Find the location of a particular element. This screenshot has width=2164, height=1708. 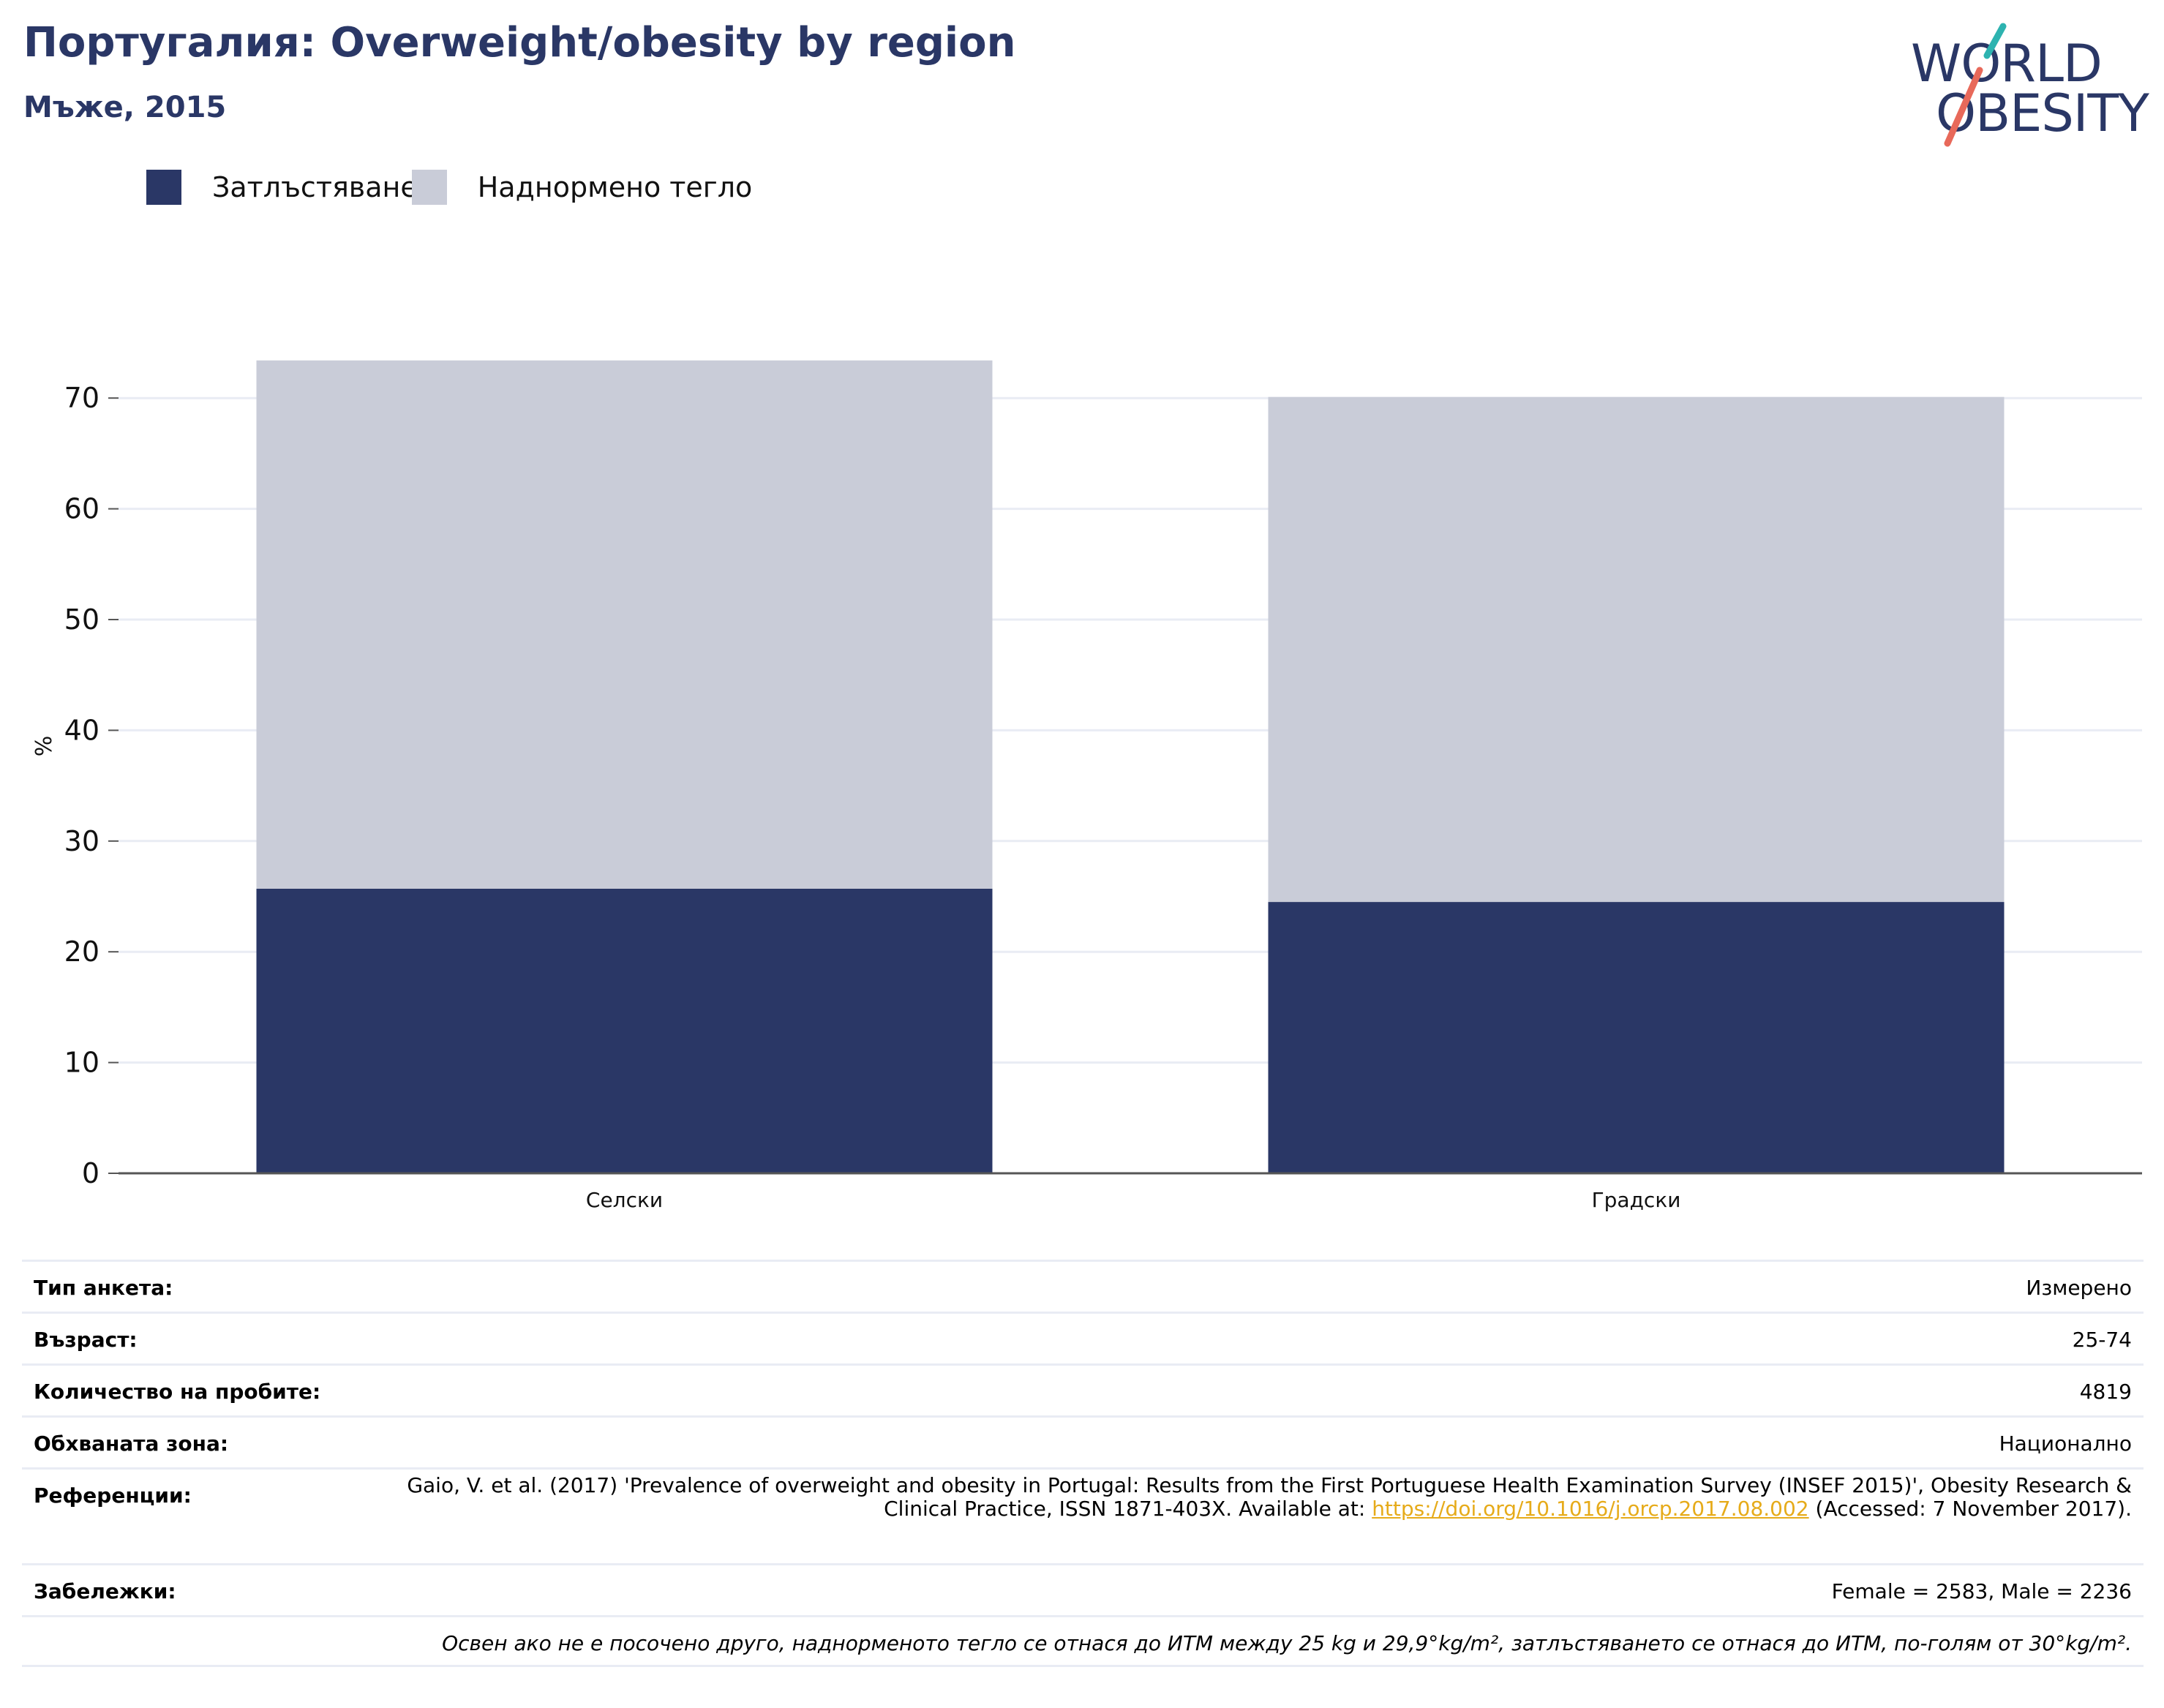

y-tick-label: 20 is located at coordinates (81, 952).